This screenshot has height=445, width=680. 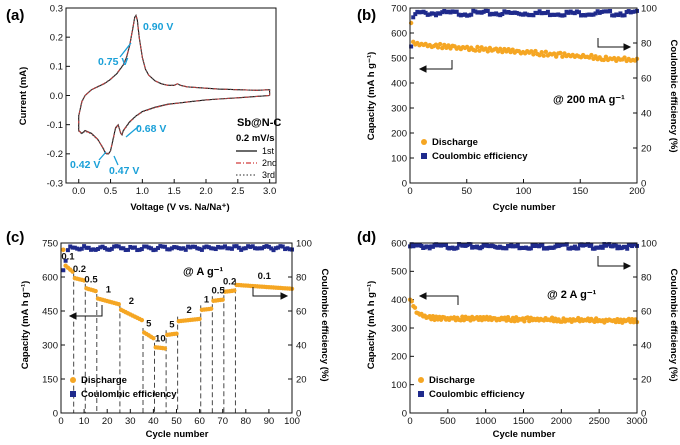 I want to click on x-tick-label: 0.5, so click(x=110, y=191).